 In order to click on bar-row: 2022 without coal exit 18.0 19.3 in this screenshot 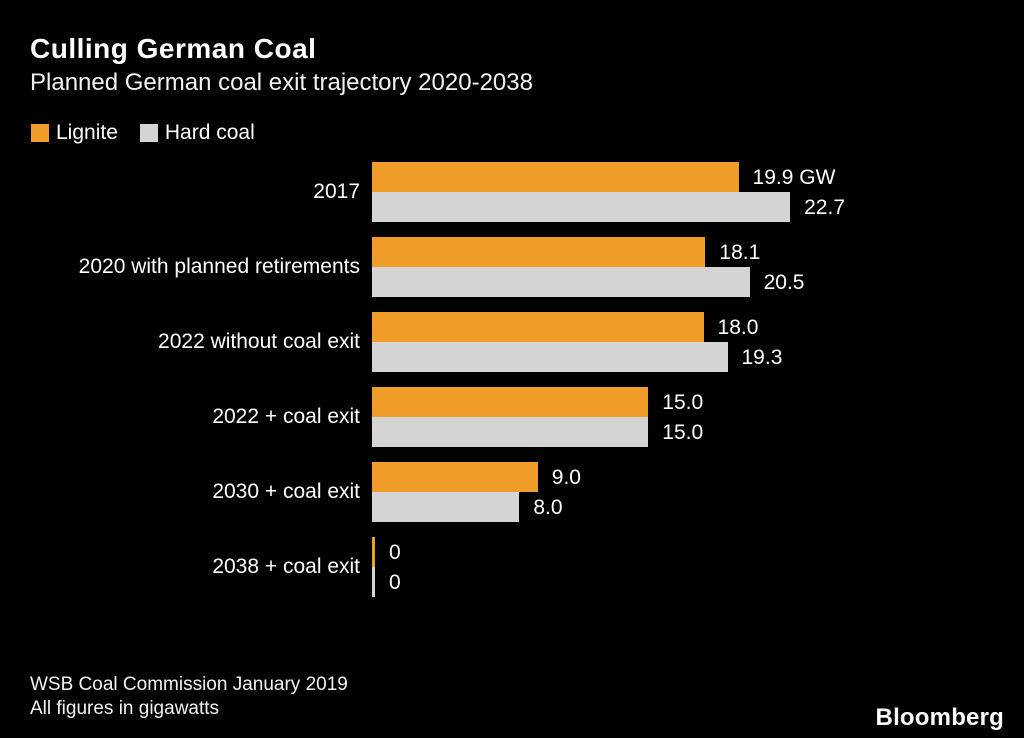, I will do `click(512, 342)`.